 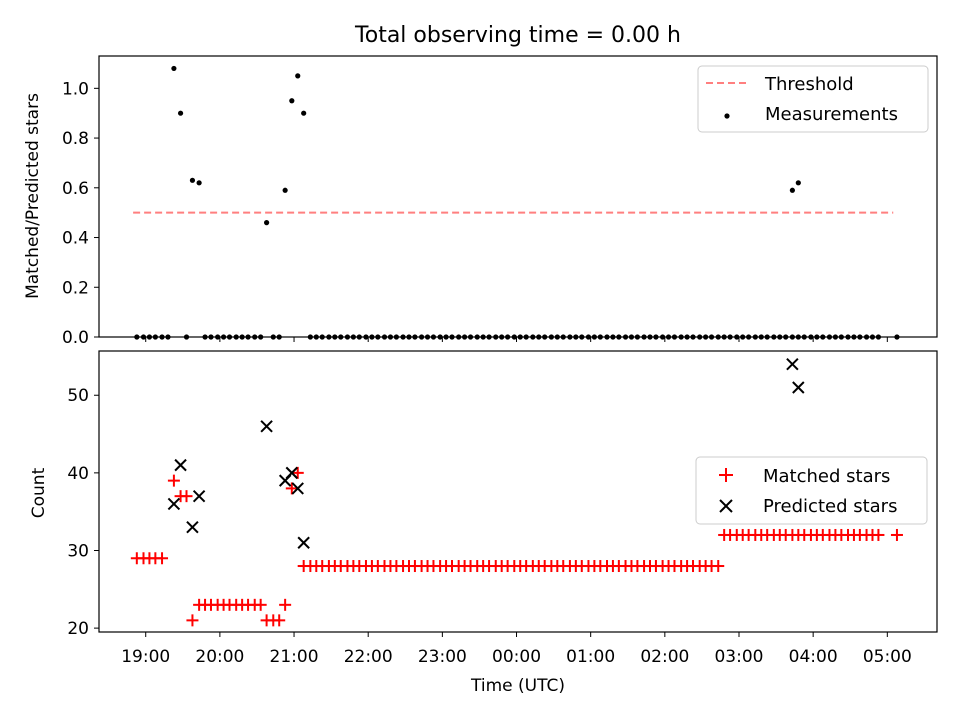 What do you see at coordinates (726, 475) in the screenshot?
I see `legend-matched-swatch` at bounding box center [726, 475].